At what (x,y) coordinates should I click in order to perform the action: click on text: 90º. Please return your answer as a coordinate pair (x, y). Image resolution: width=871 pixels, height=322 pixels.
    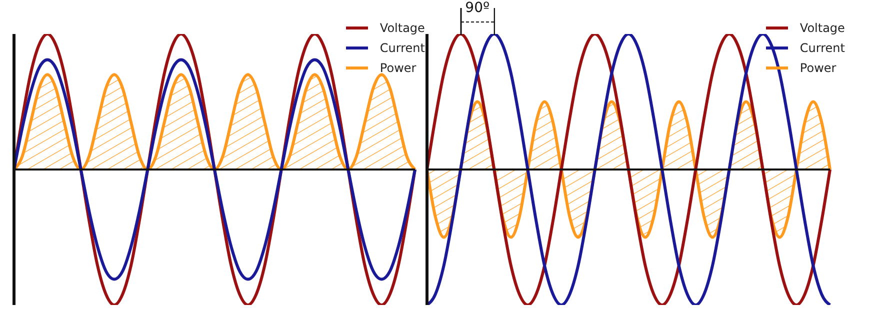
    Looking at the image, I should click on (477, 8).